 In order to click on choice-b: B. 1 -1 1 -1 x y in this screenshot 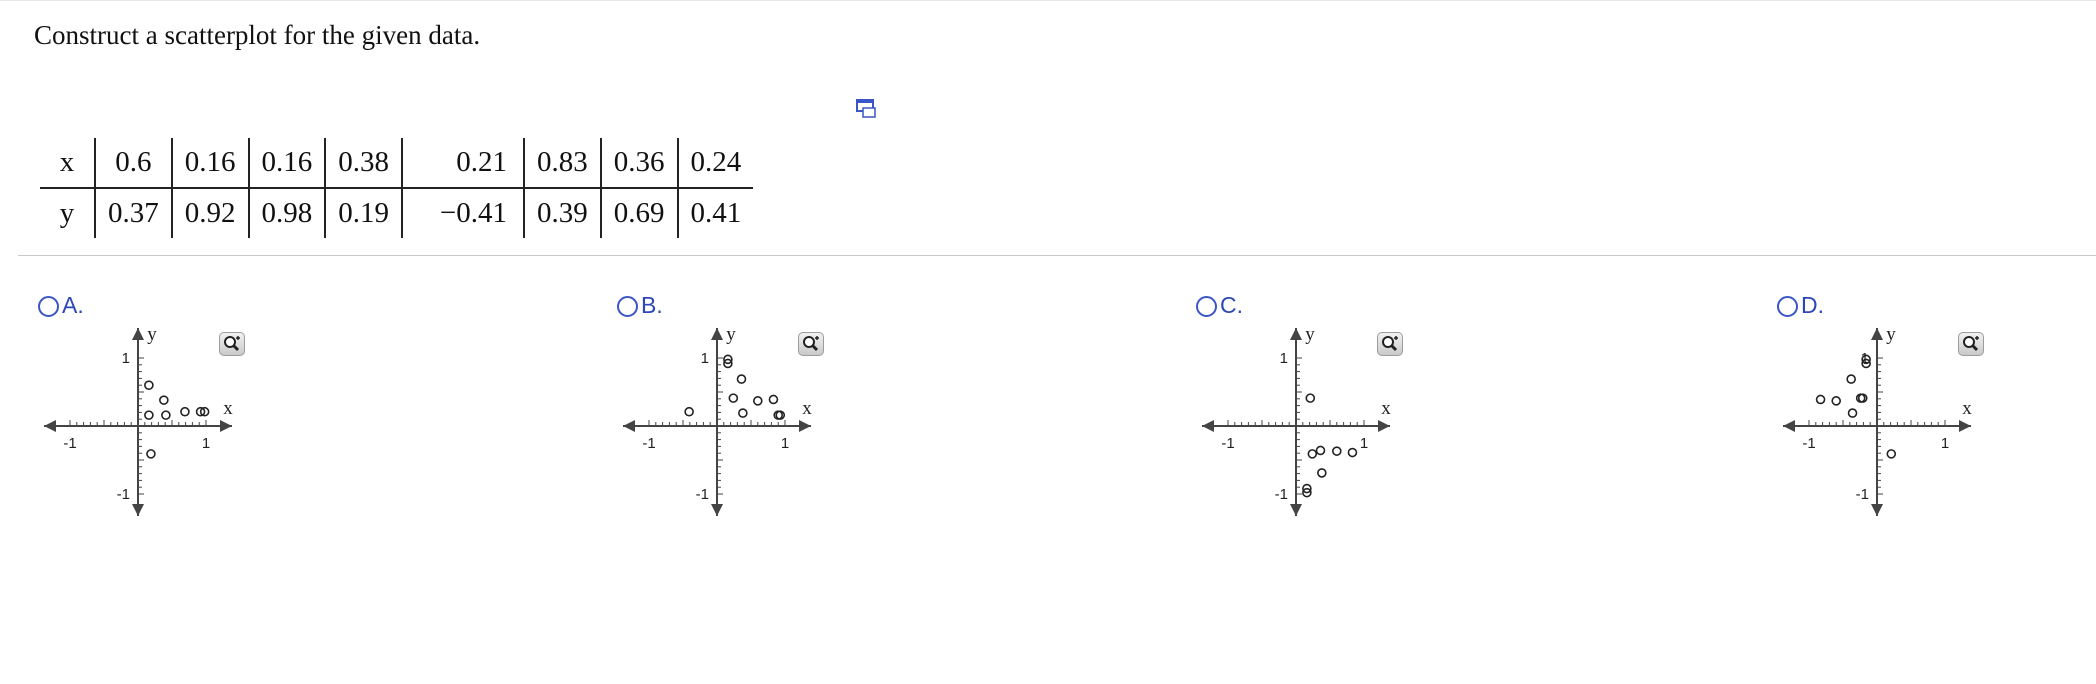, I will do `click(767, 422)`.